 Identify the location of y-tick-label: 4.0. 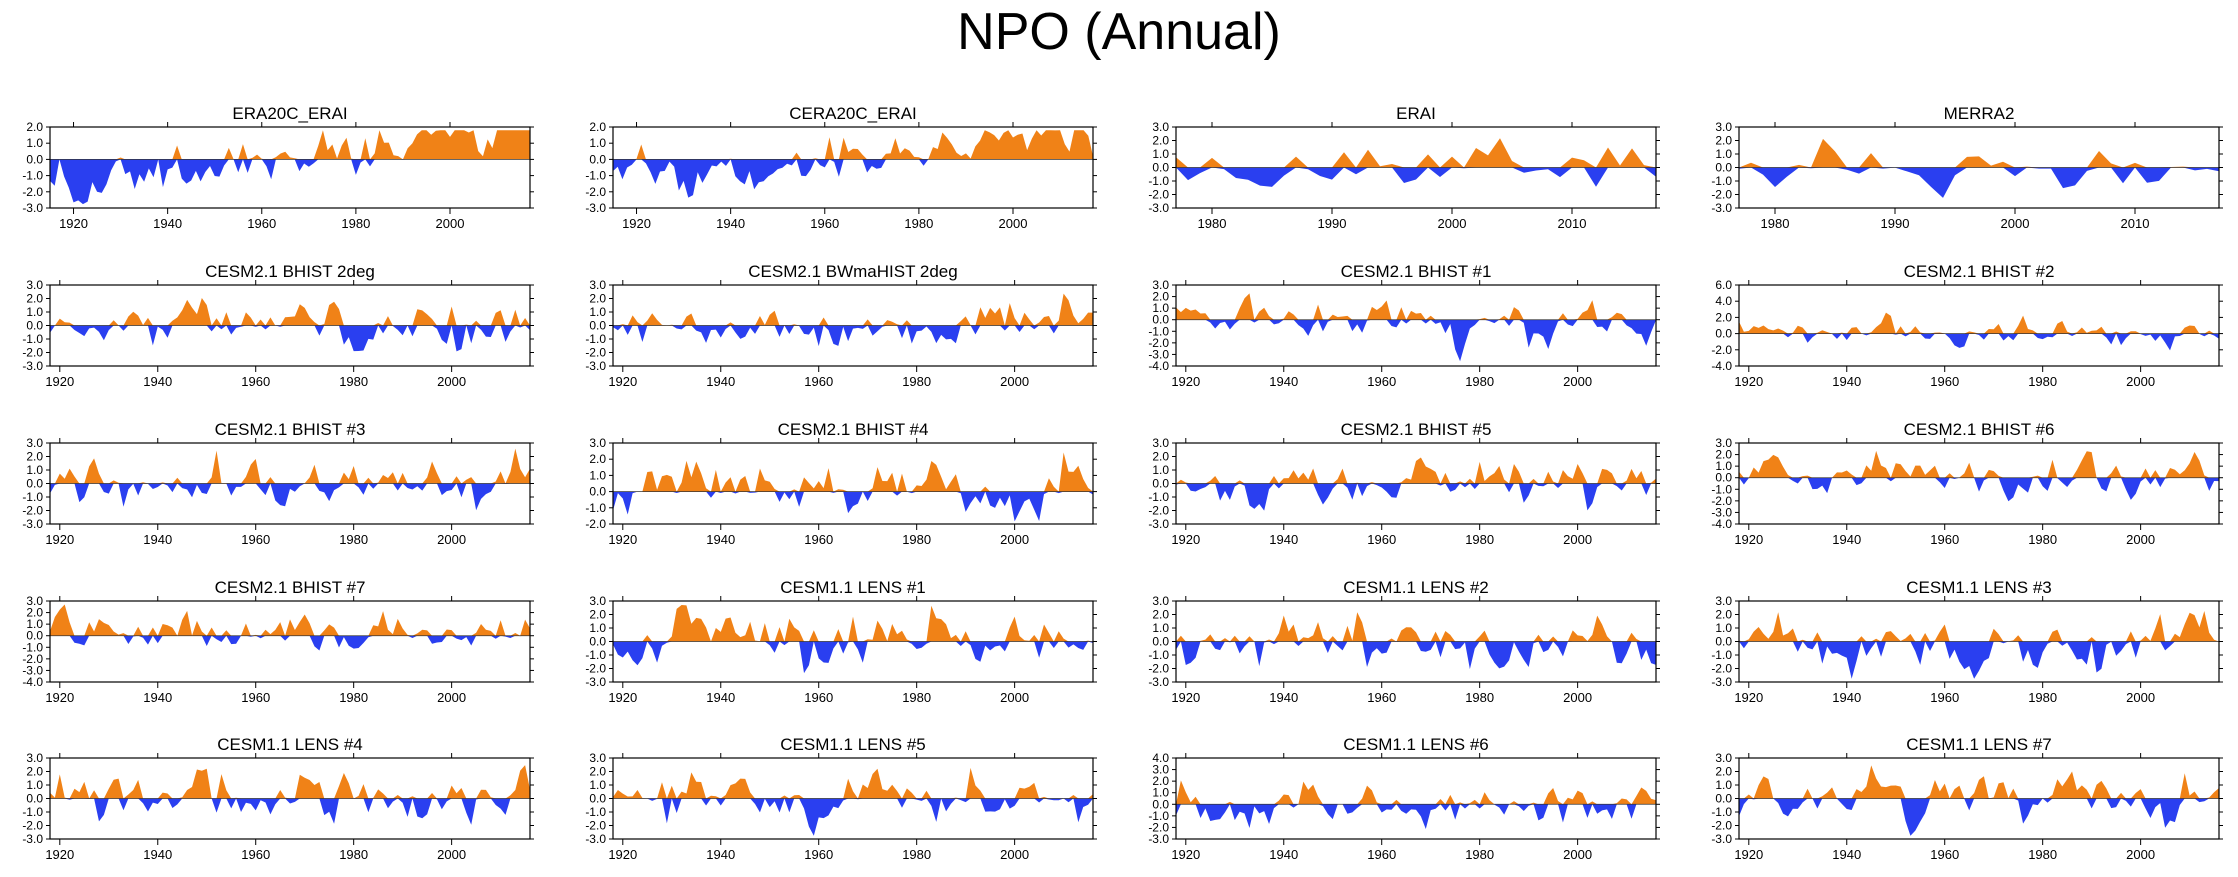
(1723, 301).